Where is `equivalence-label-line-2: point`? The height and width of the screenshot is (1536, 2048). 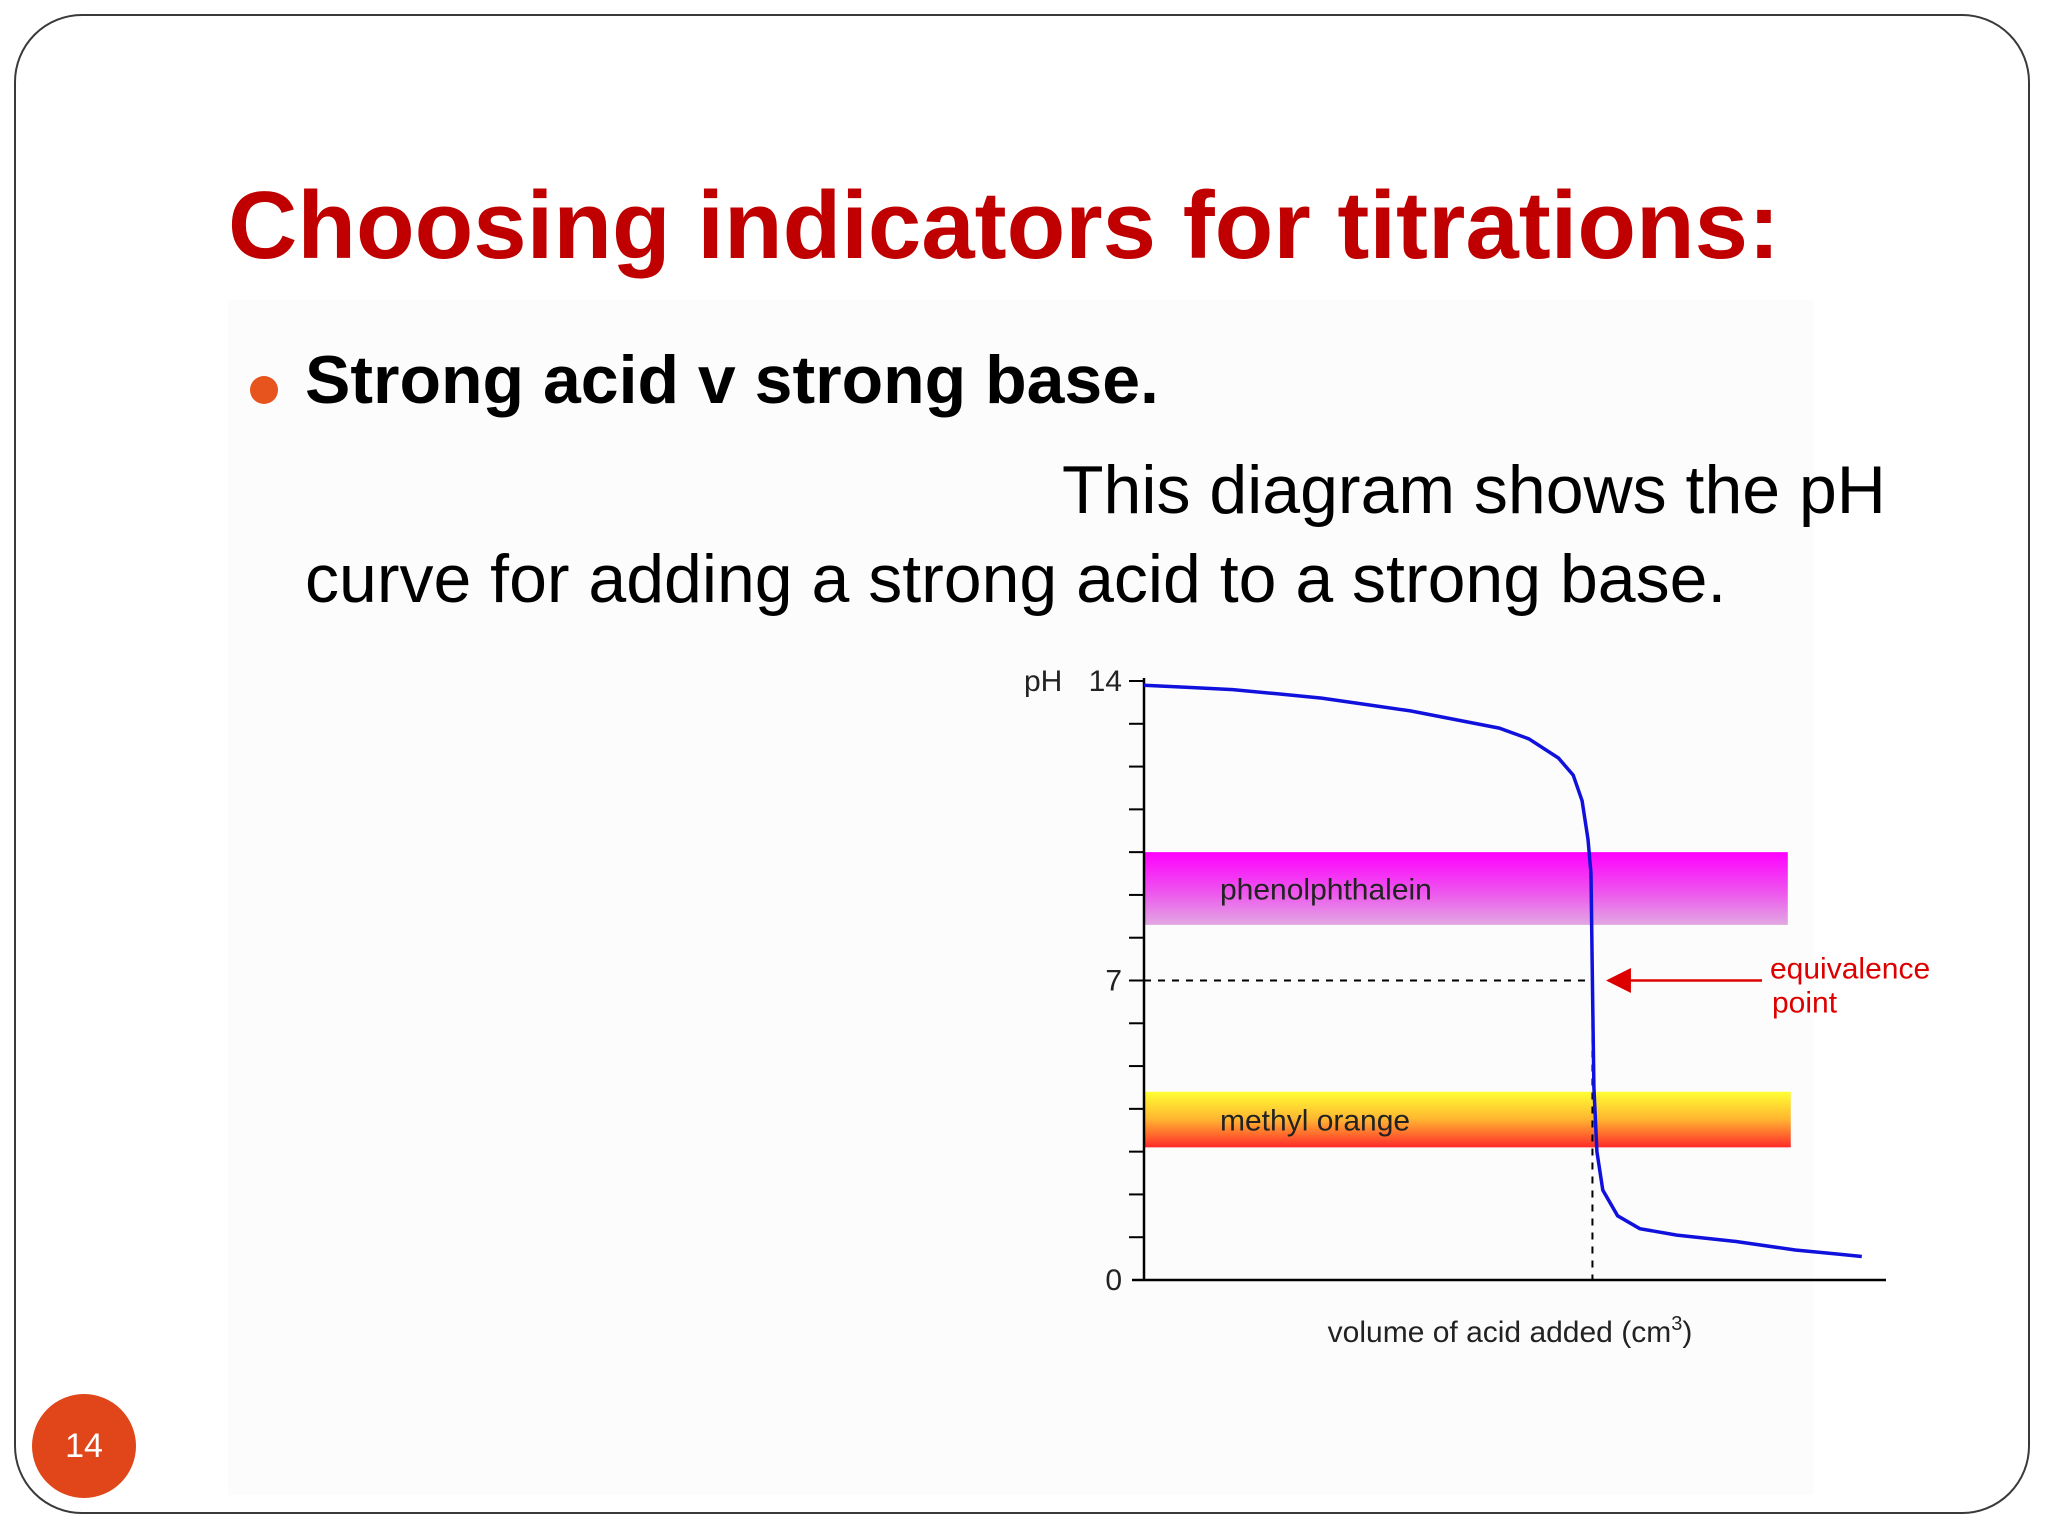 equivalence-label-line-2: point is located at coordinates (1805, 1003).